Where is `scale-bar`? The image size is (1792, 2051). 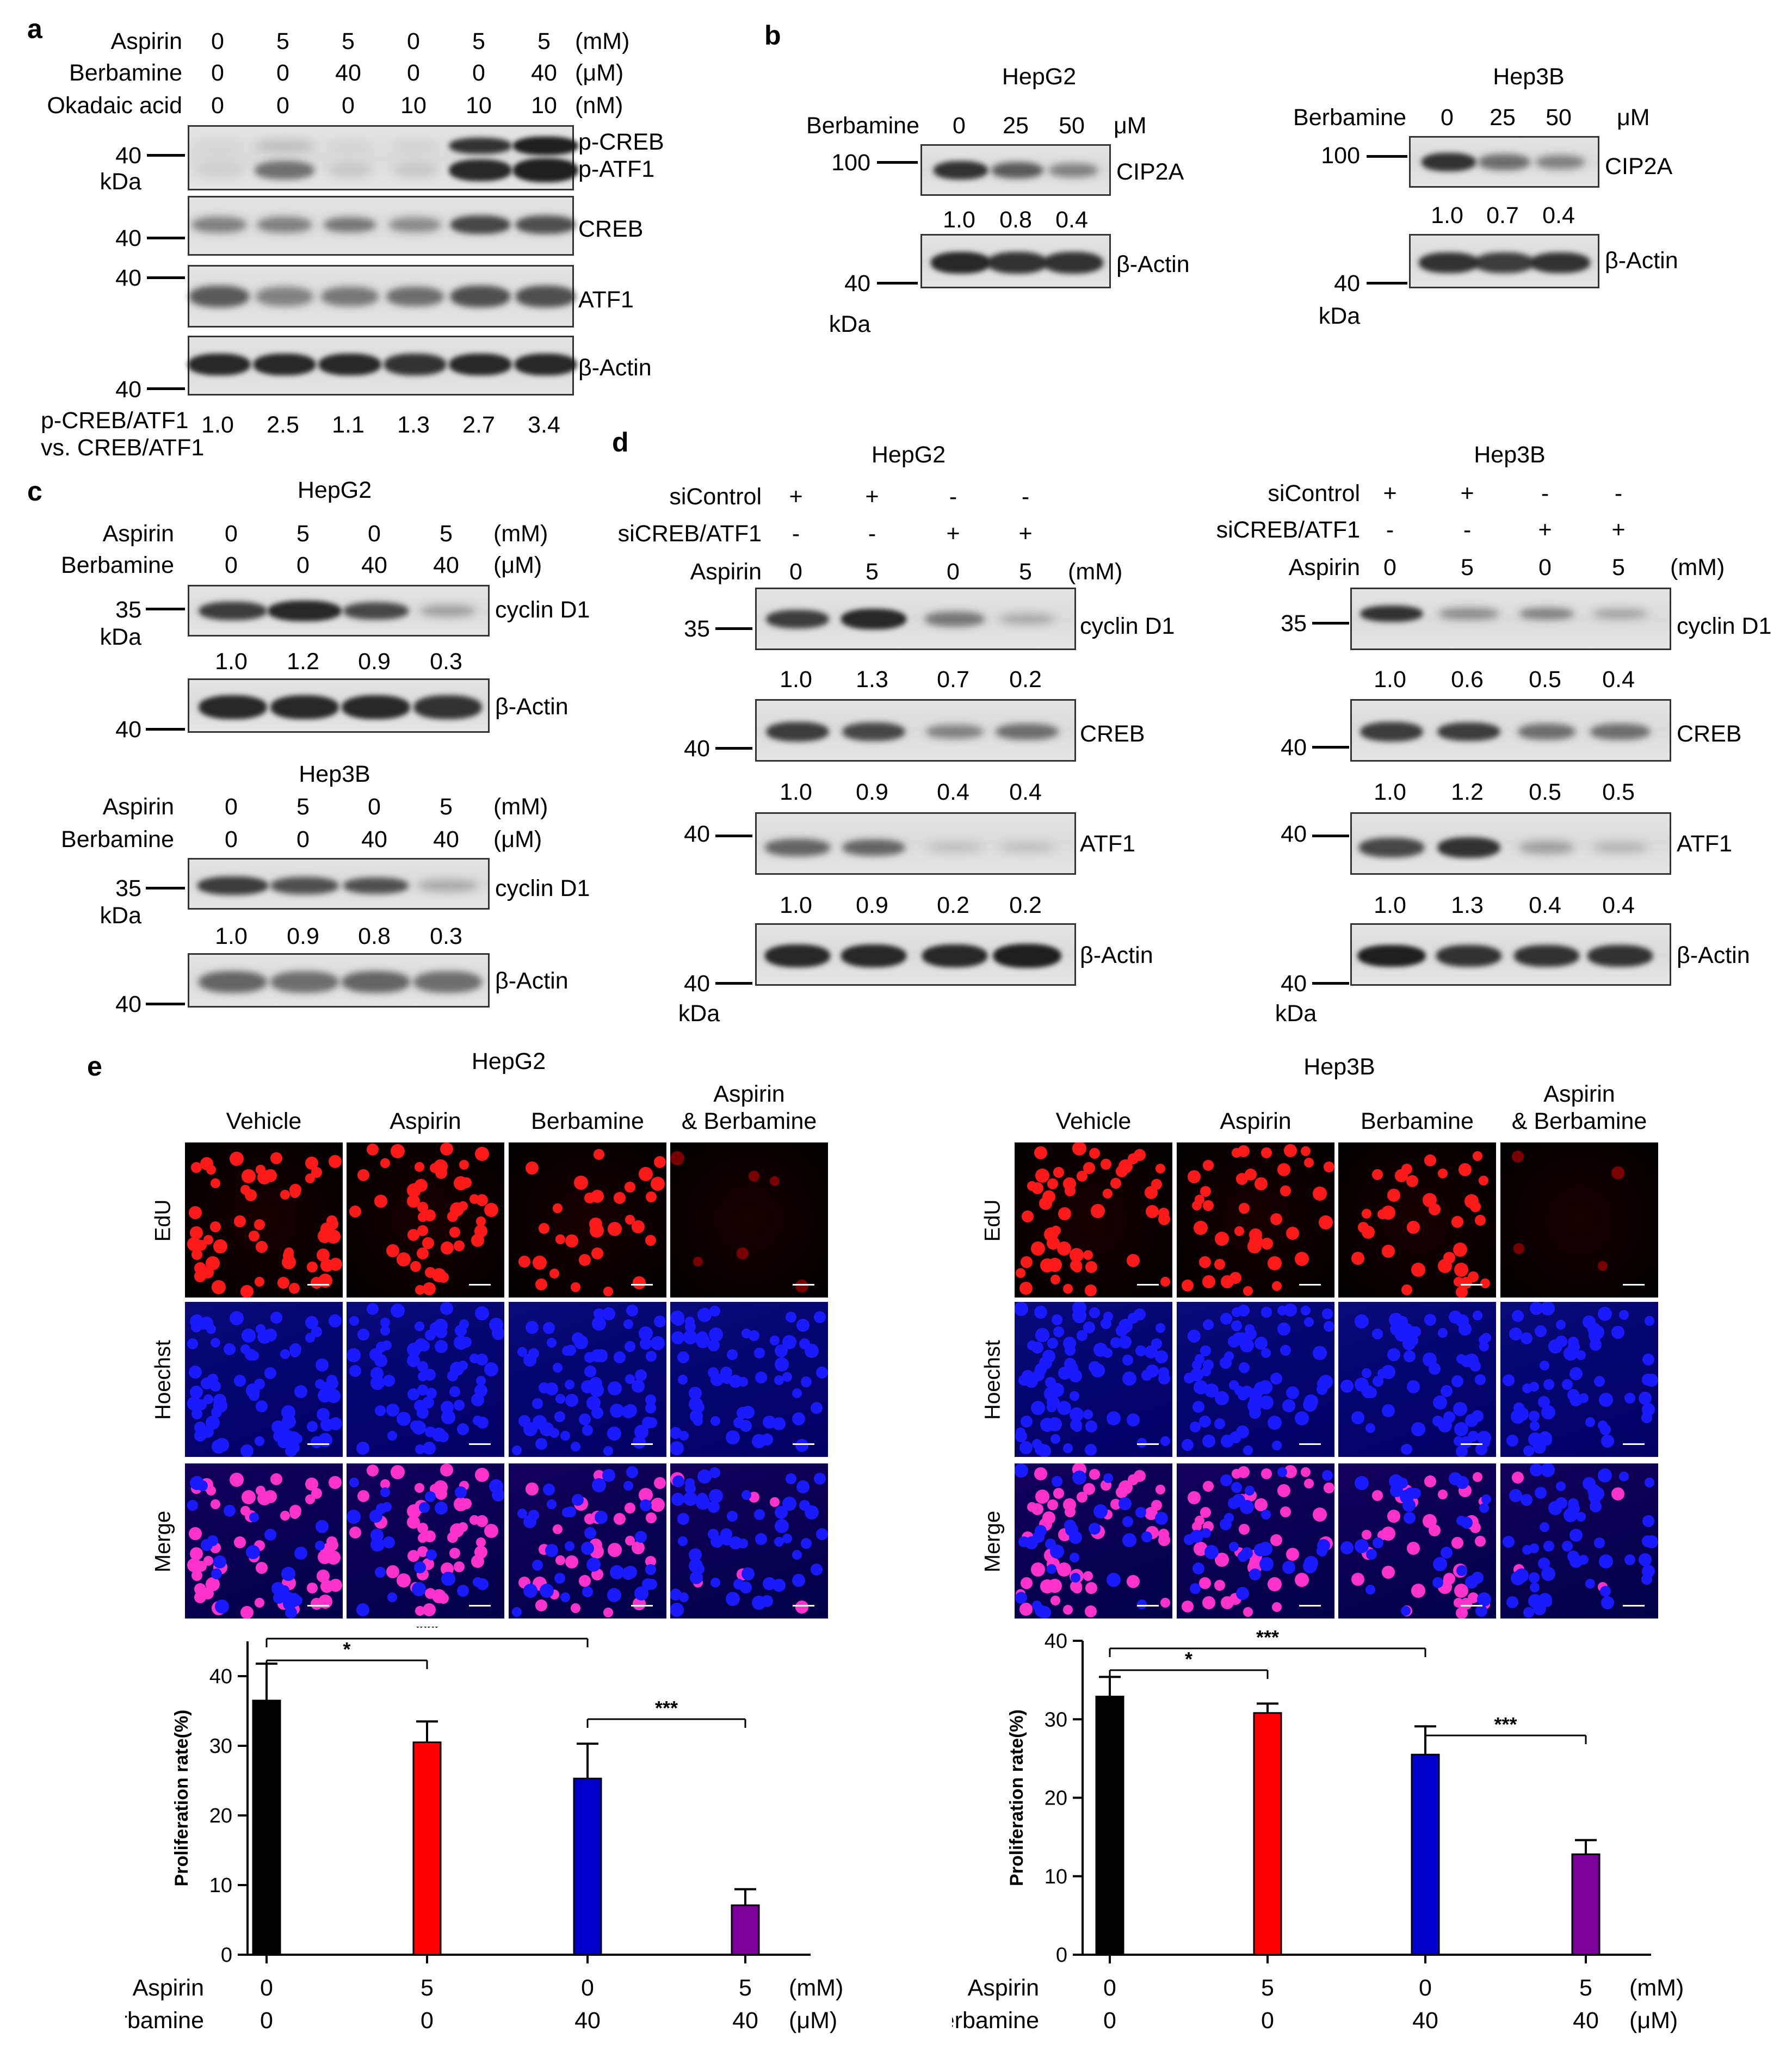 scale-bar is located at coordinates (1471, 1444).